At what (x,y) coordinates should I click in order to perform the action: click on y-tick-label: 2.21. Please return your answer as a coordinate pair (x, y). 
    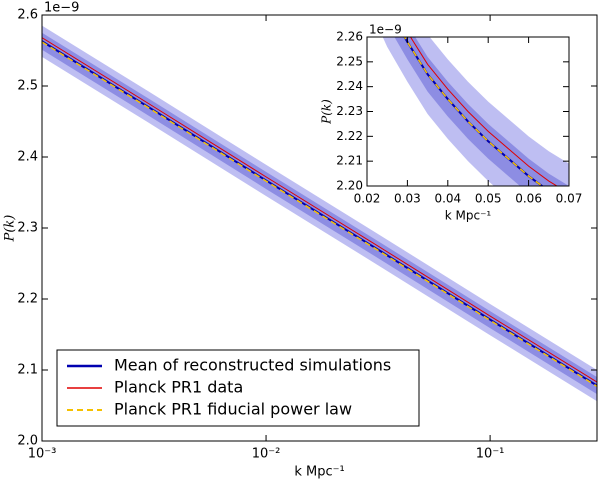
    Looking at the image, I should click on (349, 161).